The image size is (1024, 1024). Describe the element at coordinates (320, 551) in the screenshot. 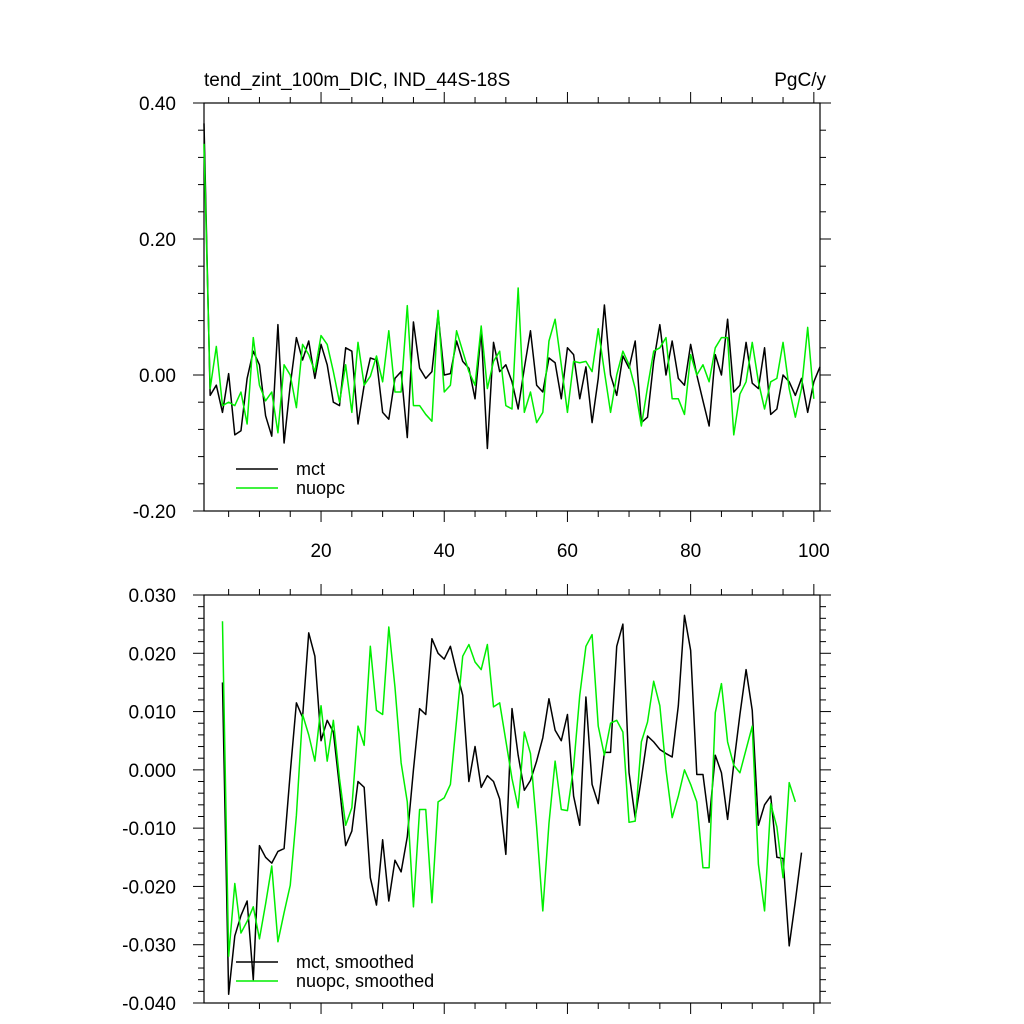

I see `x-tick-label: 20` at that location.